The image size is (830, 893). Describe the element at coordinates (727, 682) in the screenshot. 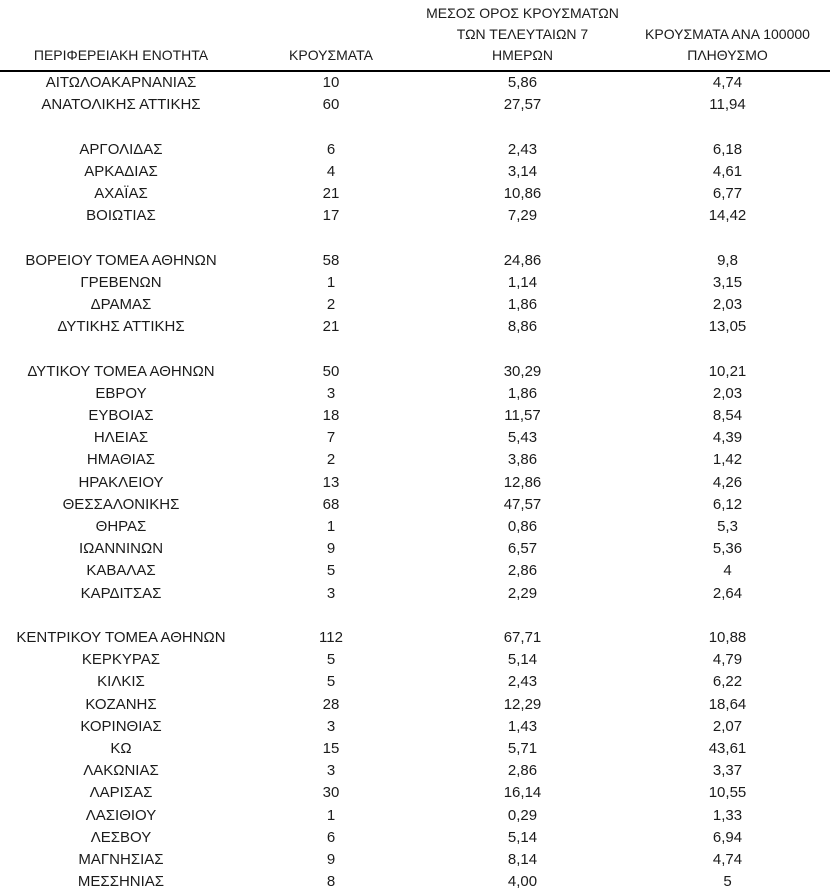

I see `cell-cases-per-100000: 6,22` at that location.